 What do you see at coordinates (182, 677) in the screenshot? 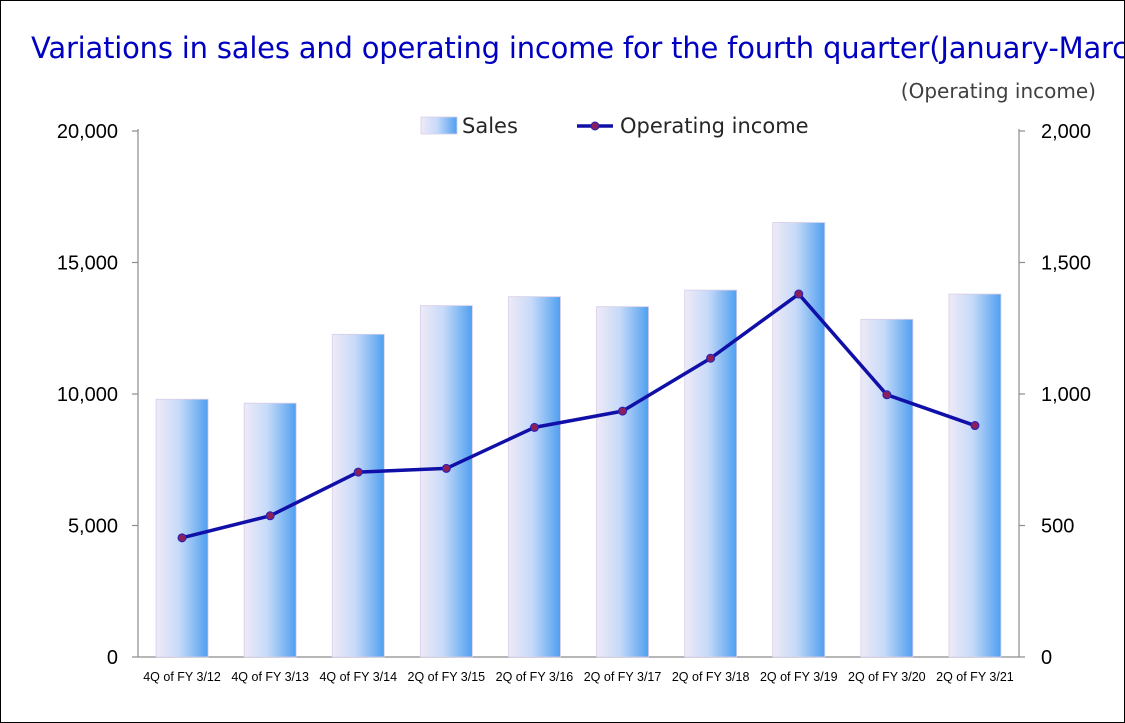
I see `x-axis-label: 4Q of FY 3/12` at bounding box center [182, 677].